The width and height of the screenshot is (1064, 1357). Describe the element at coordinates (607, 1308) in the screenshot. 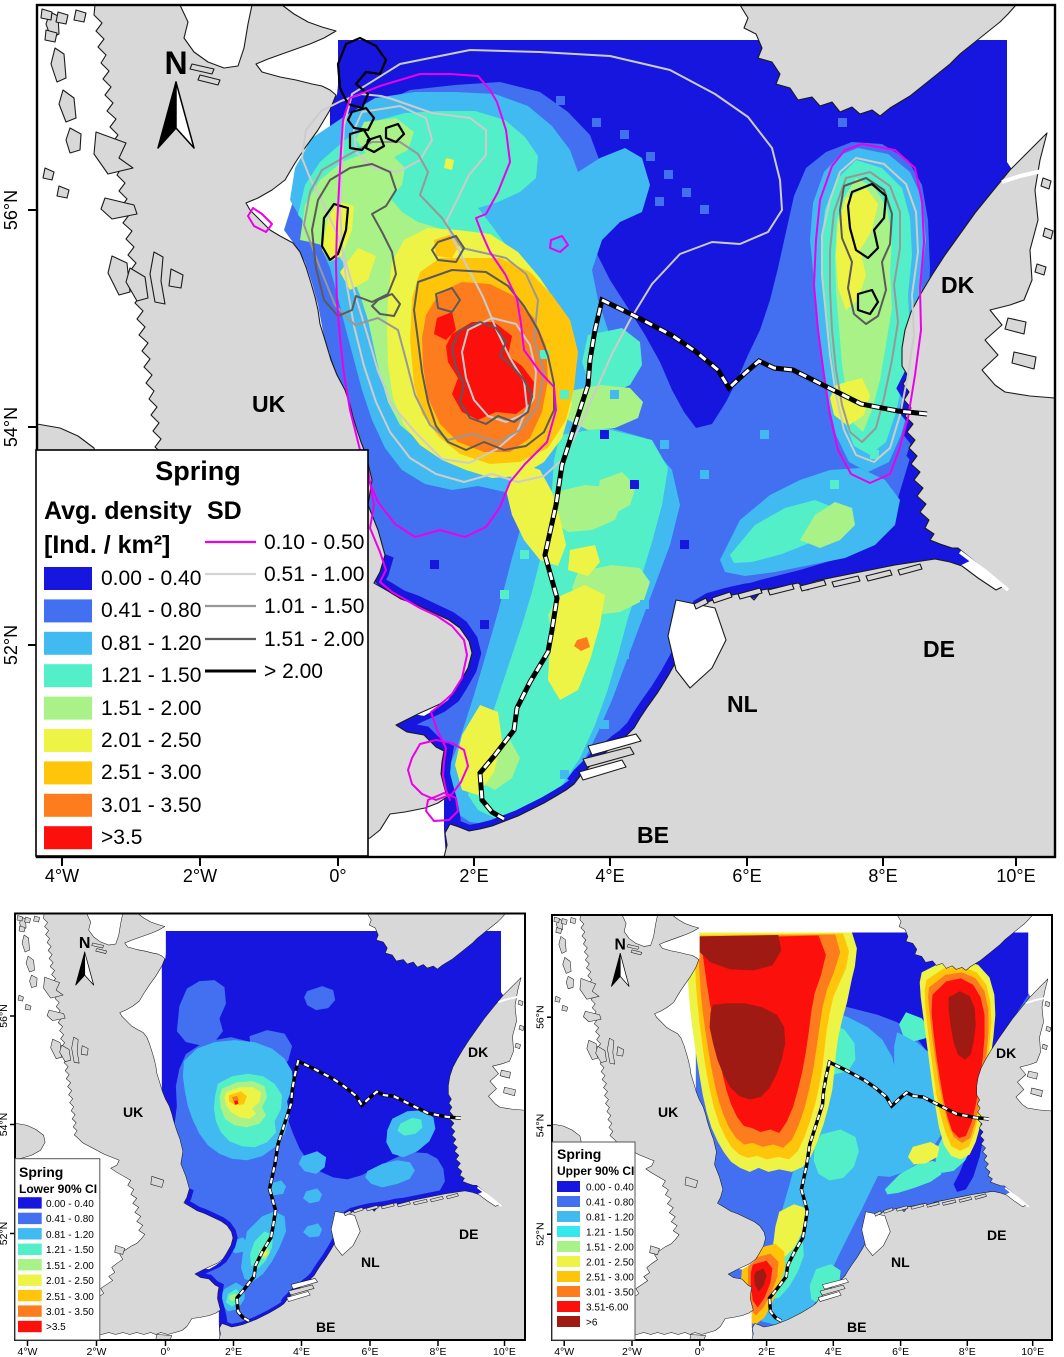

I see `svg-text: 3.51-6.00` at that location.